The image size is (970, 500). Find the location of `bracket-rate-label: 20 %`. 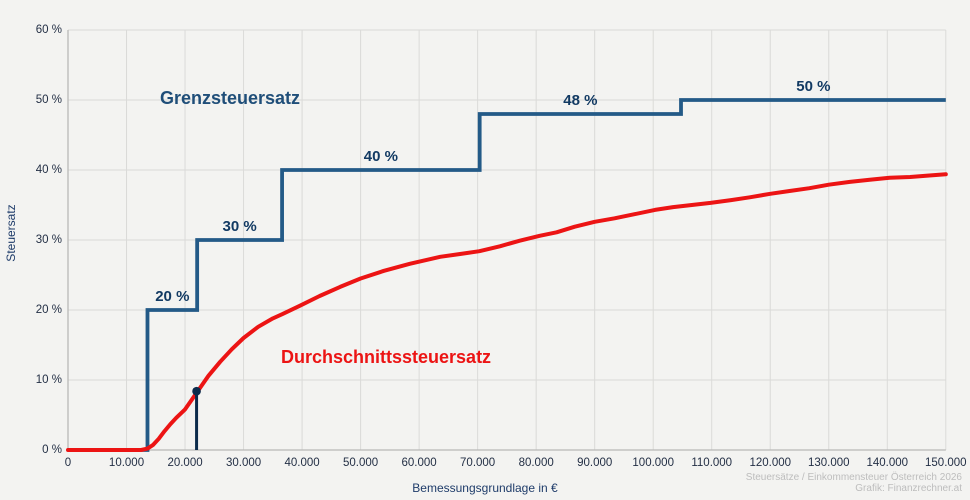

bracket-rate-label: 20 % is located at coordinates (172, 296).